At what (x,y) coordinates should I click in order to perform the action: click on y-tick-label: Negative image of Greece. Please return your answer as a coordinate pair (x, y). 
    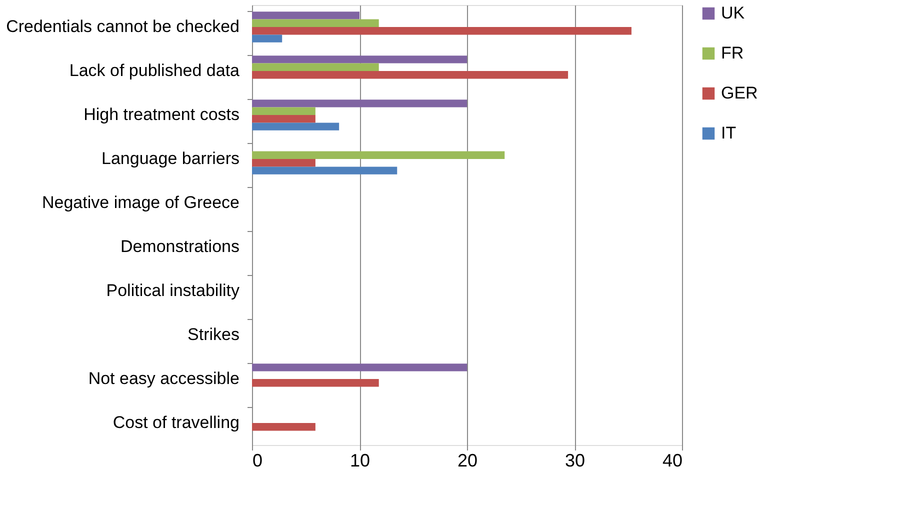
    Looking at the image, I should click on (141, 202).